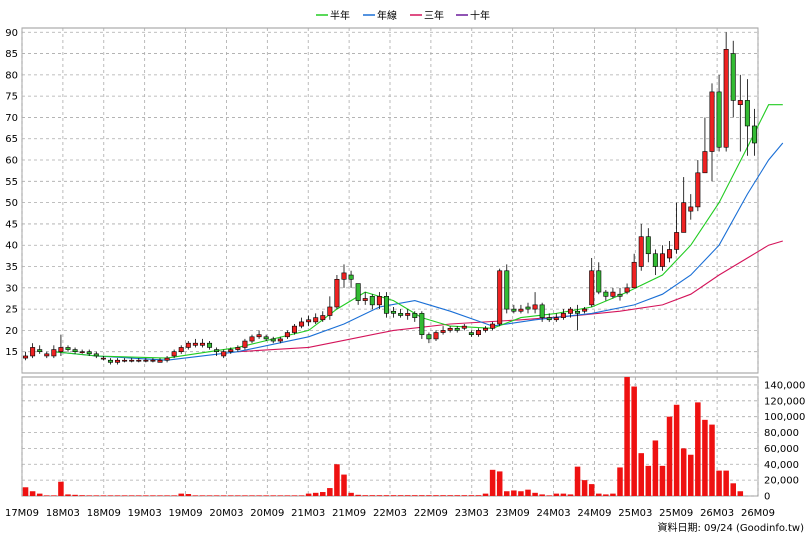 The image size is (808, 540). What do you see at coordinates (594, 513) in the screenshot?
I see `x-tick-label: 24M09` at bounding box center [594, 513].